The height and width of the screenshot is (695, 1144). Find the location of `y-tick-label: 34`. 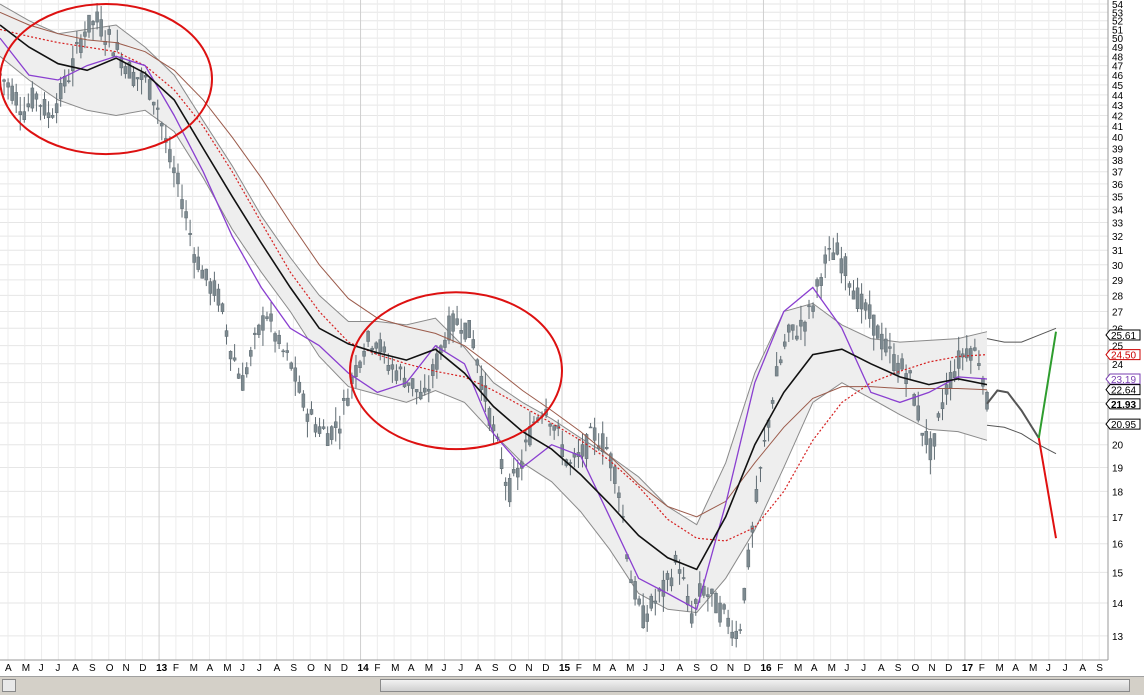

y-tick-label: 34 is located at coordinates (1118, 210).